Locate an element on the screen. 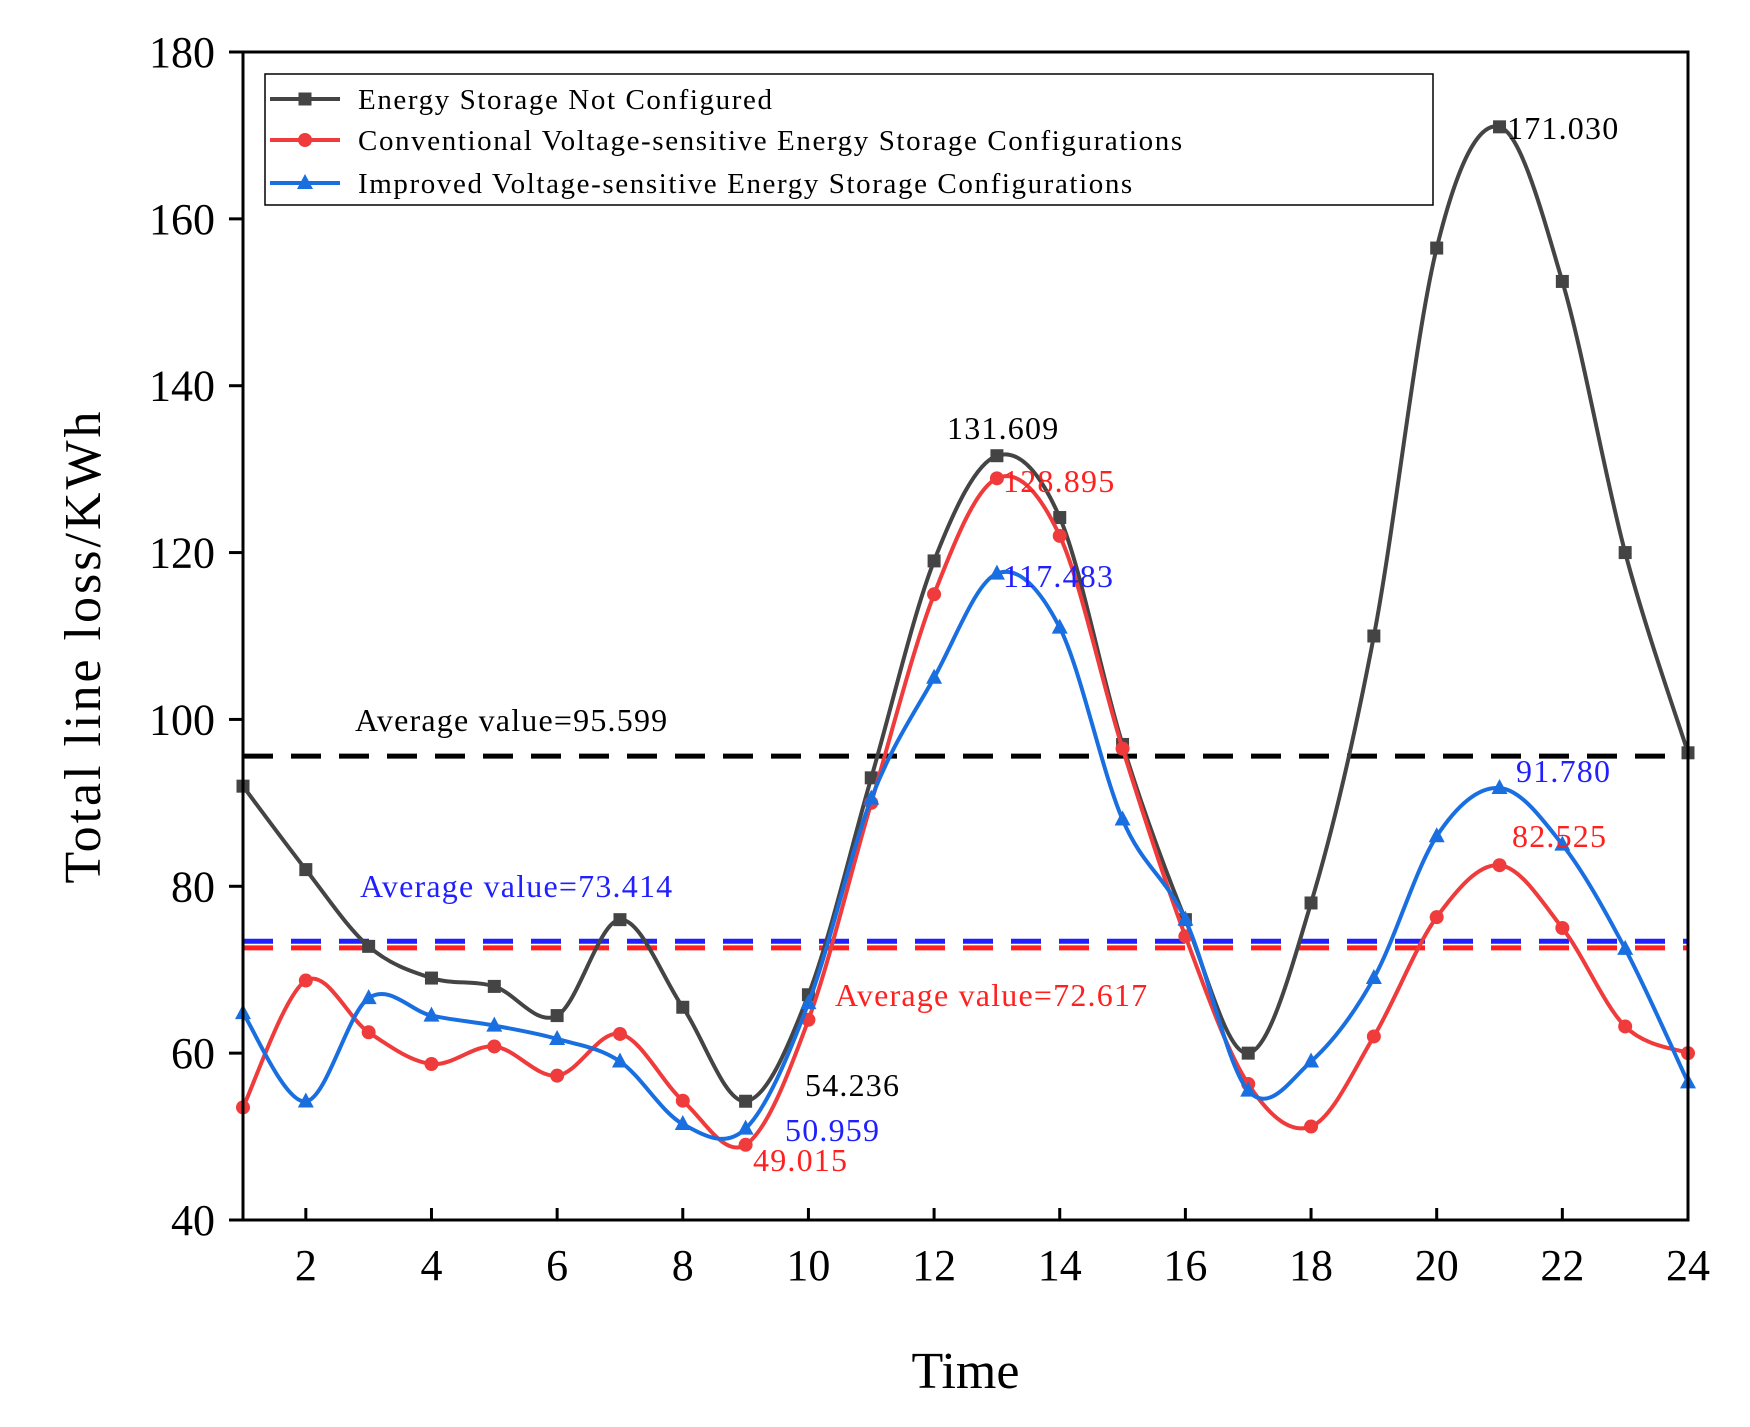 The image size is (1750, 1427). data-label: 117.483 is located at coordinates (1058, 576).